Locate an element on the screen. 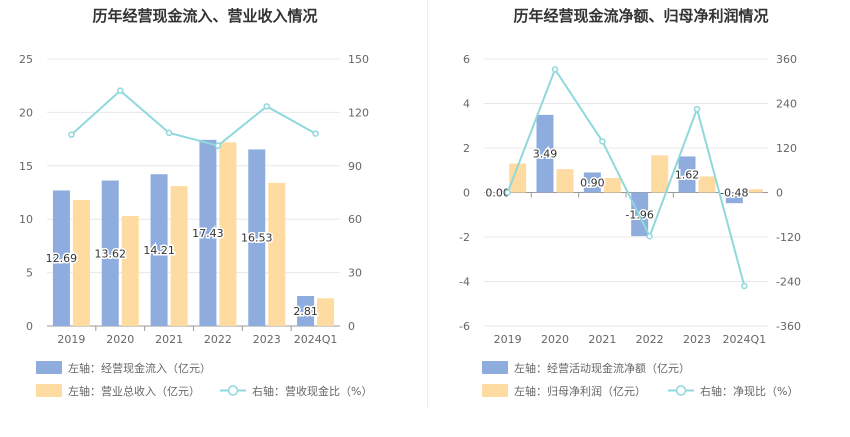  data-label: 17.43 is located at coordinates (208, 233).